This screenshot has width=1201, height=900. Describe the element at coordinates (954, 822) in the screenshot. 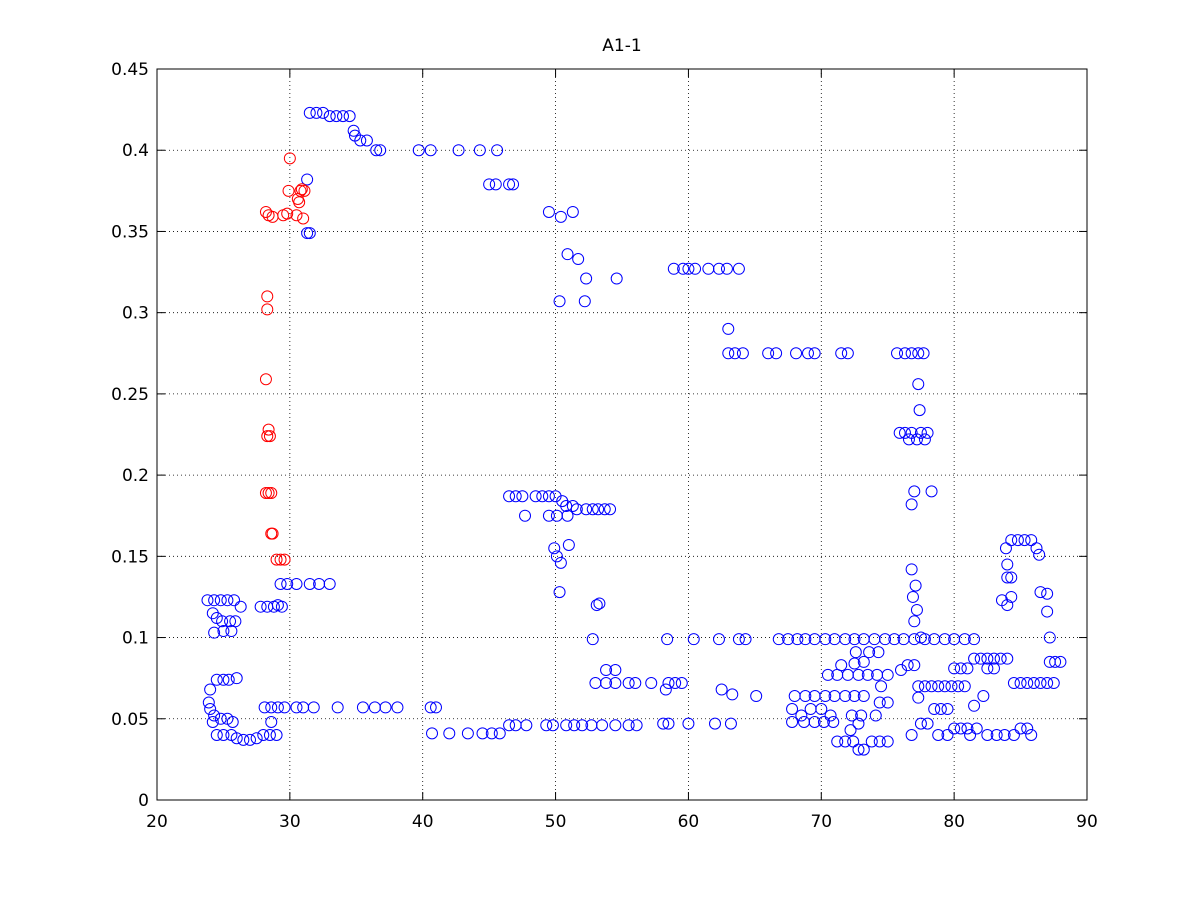

I see `x-tick-label: 80` at that location.